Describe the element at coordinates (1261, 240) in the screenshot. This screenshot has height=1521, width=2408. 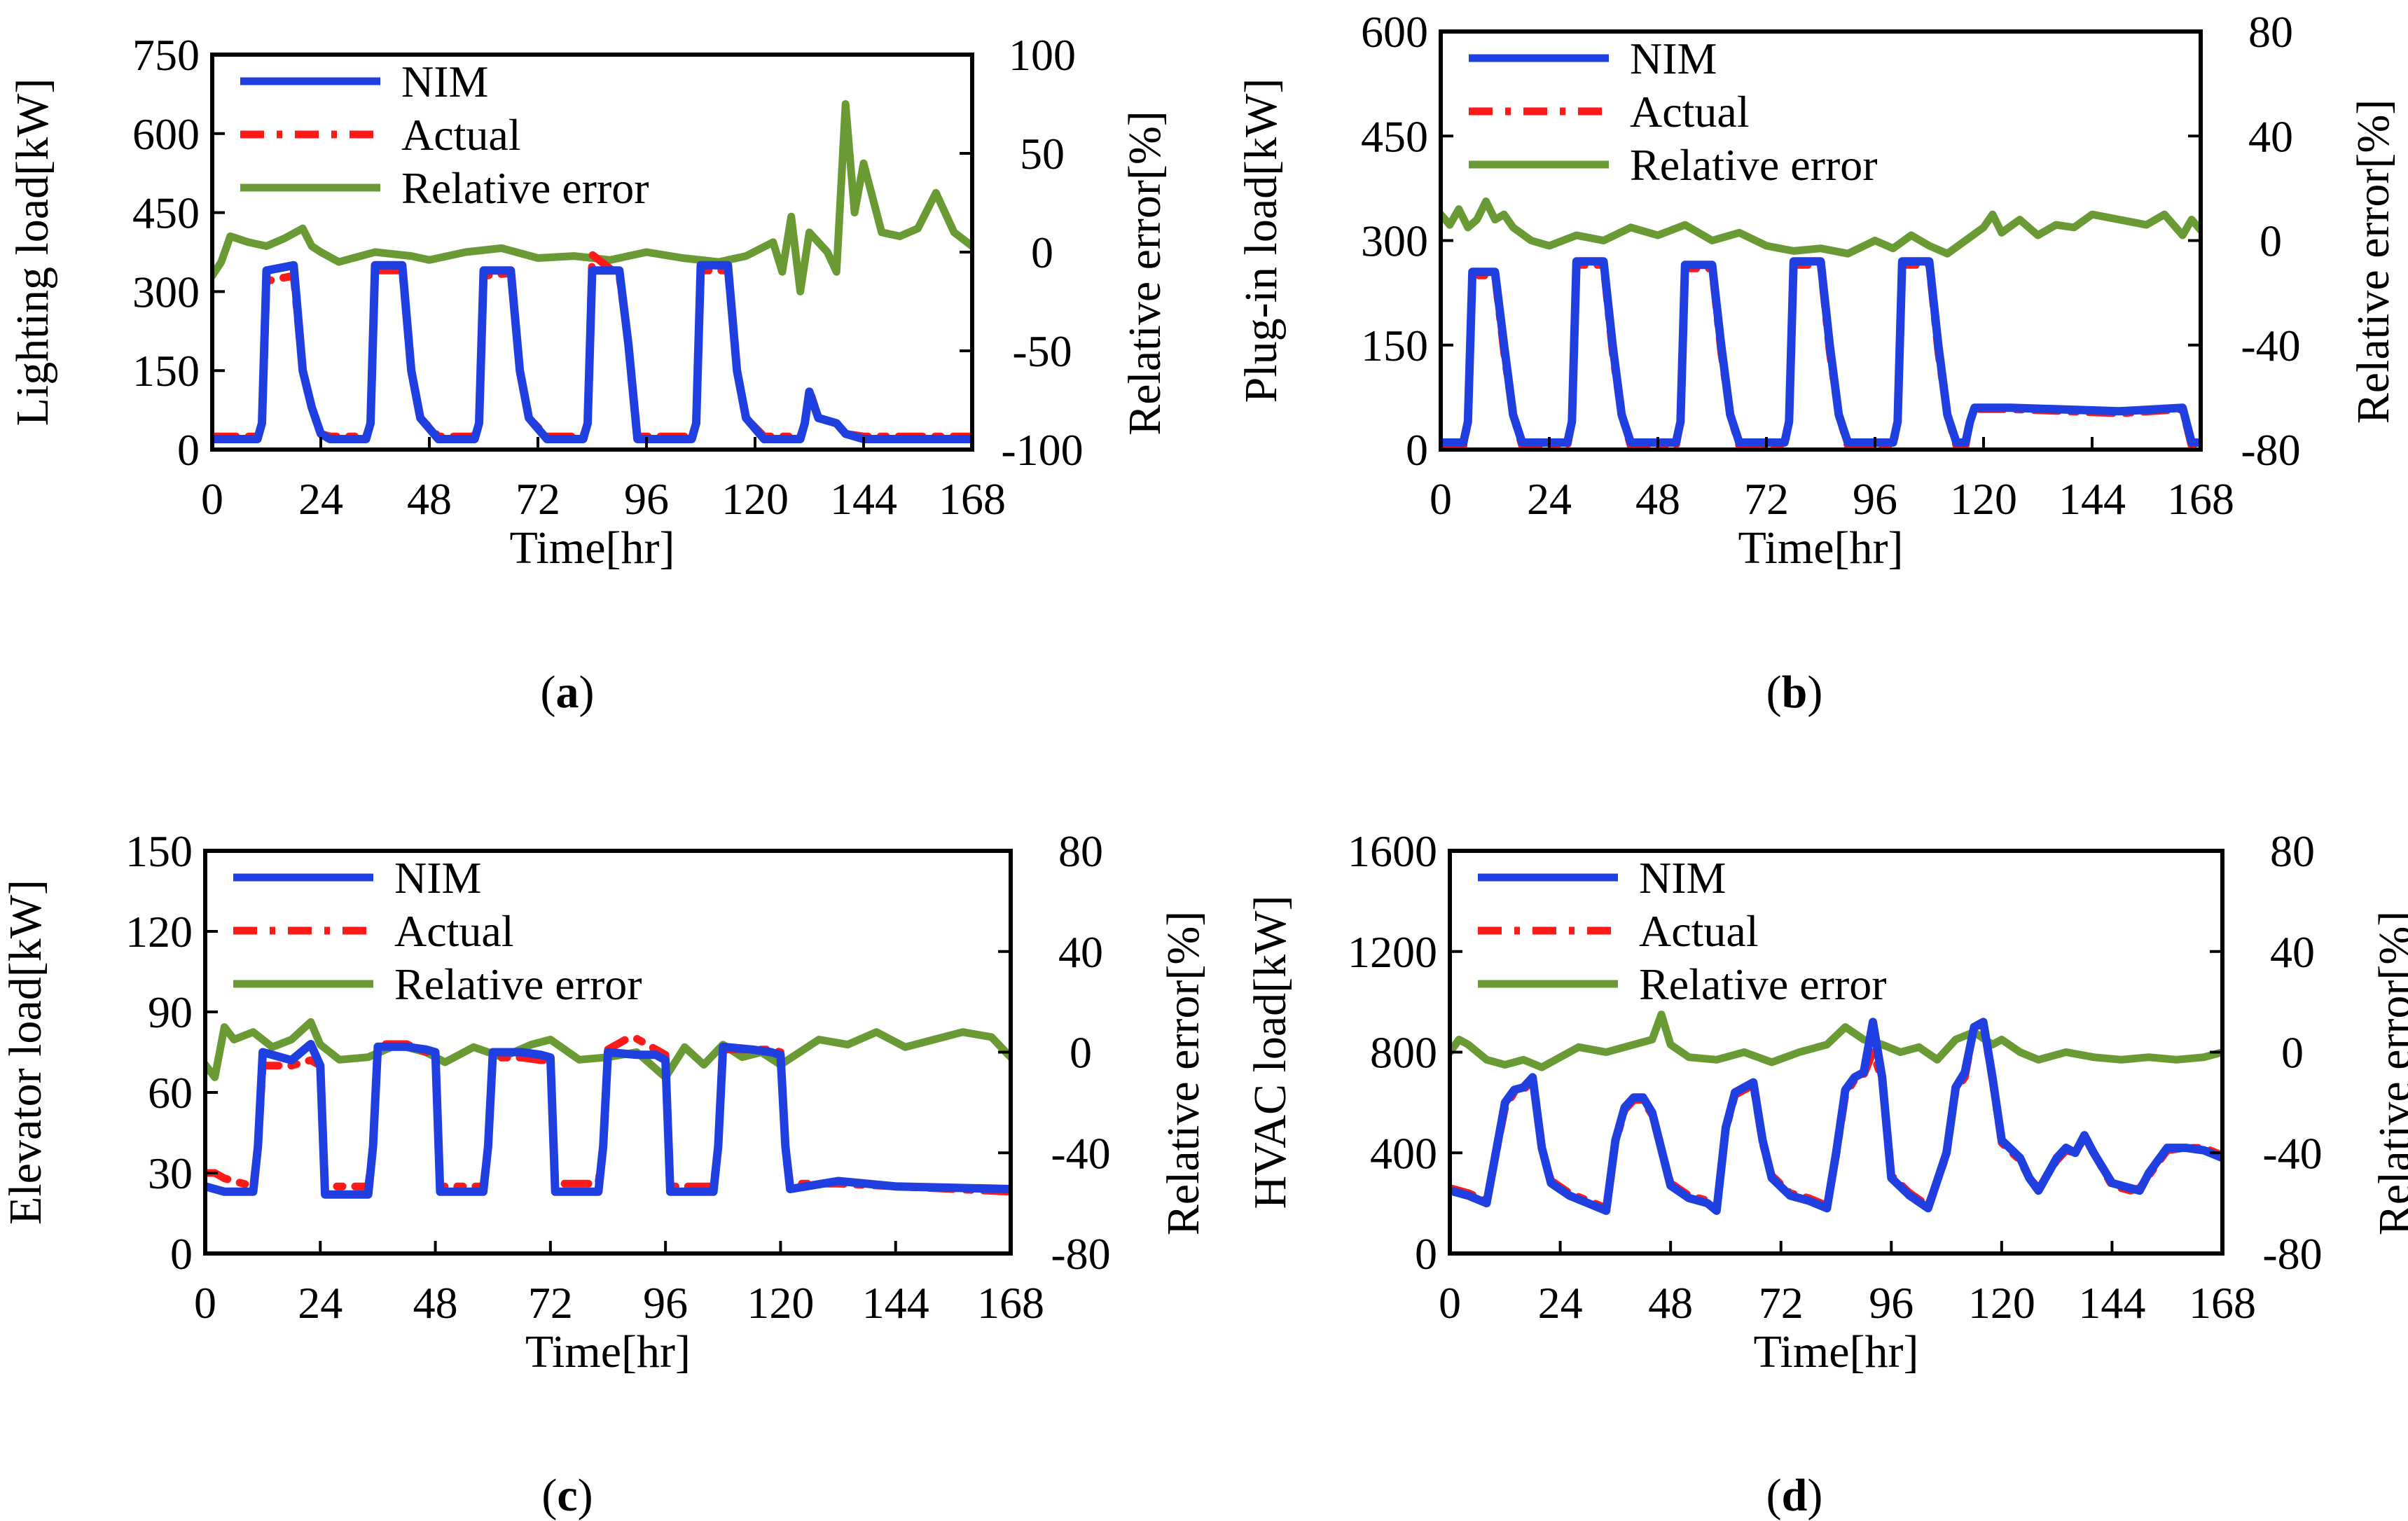
I see `y-axis-label: Plug-in load[kW]` at that location.